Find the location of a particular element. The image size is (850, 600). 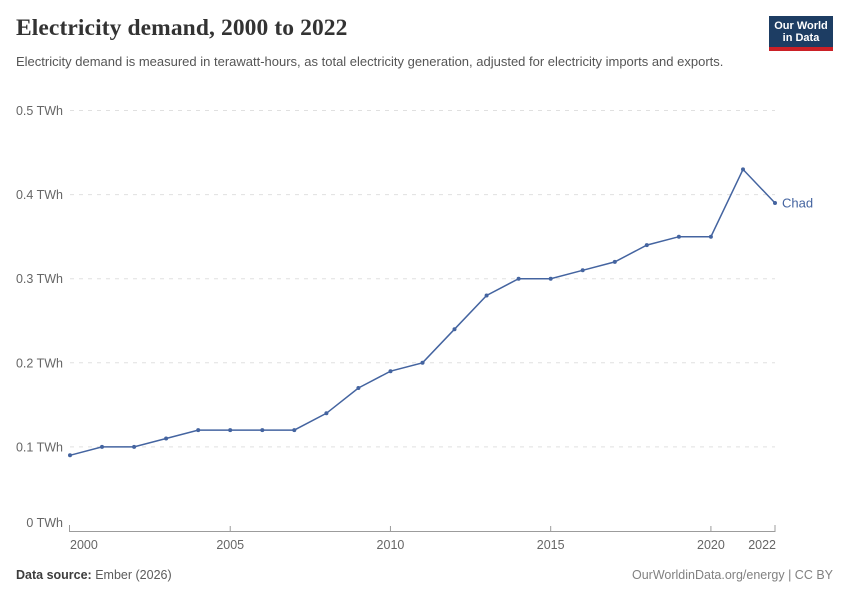

data-source-label: Data source: is located at coordinates (54, 575).